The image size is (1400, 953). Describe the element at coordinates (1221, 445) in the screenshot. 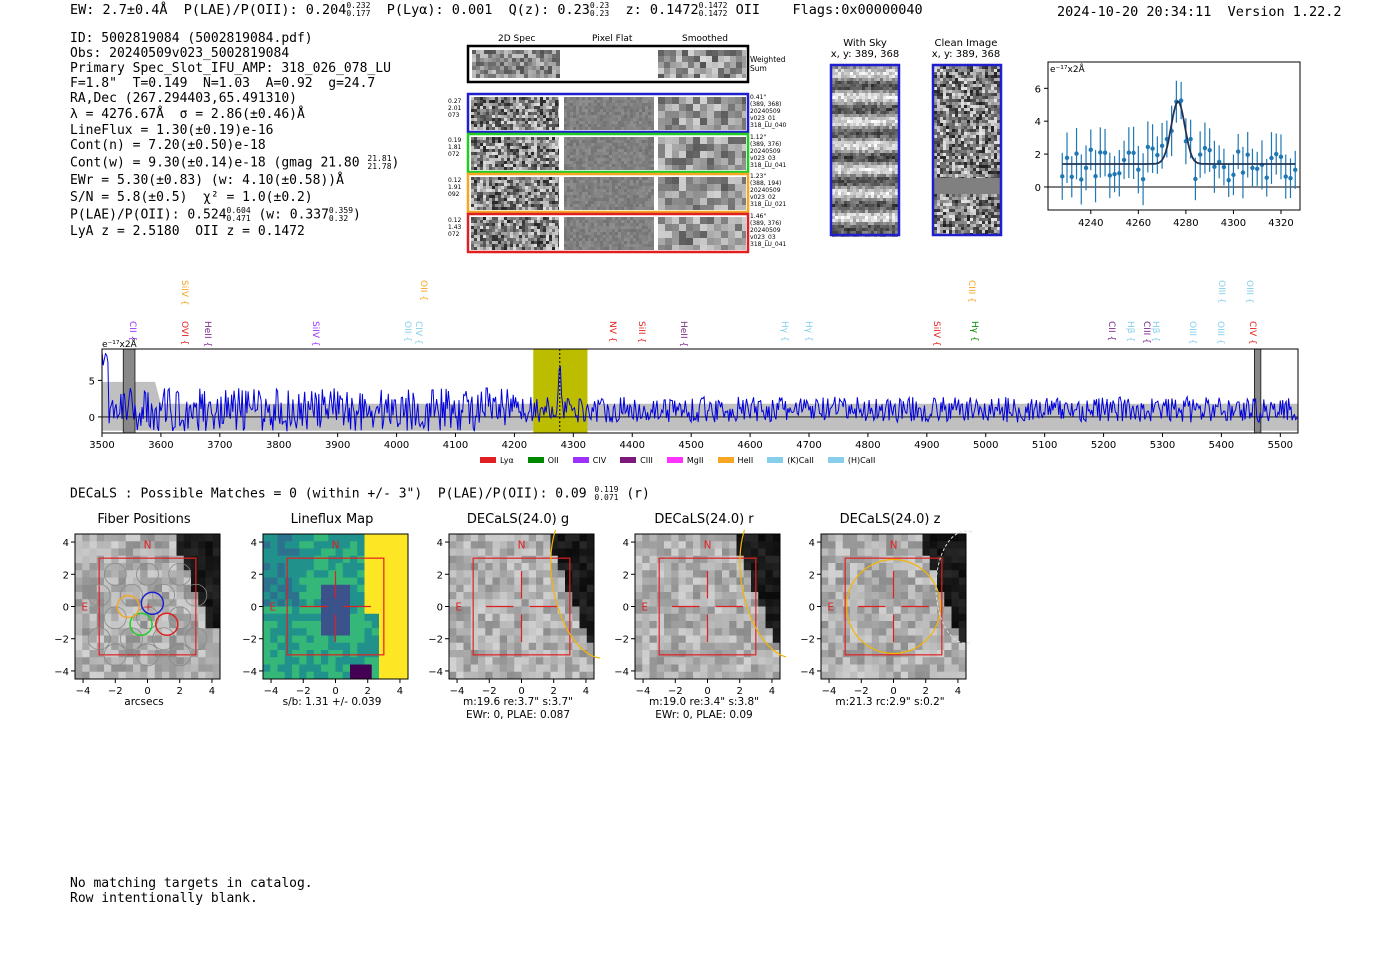

I see `spec-xtick-5400: 5400` at that location.